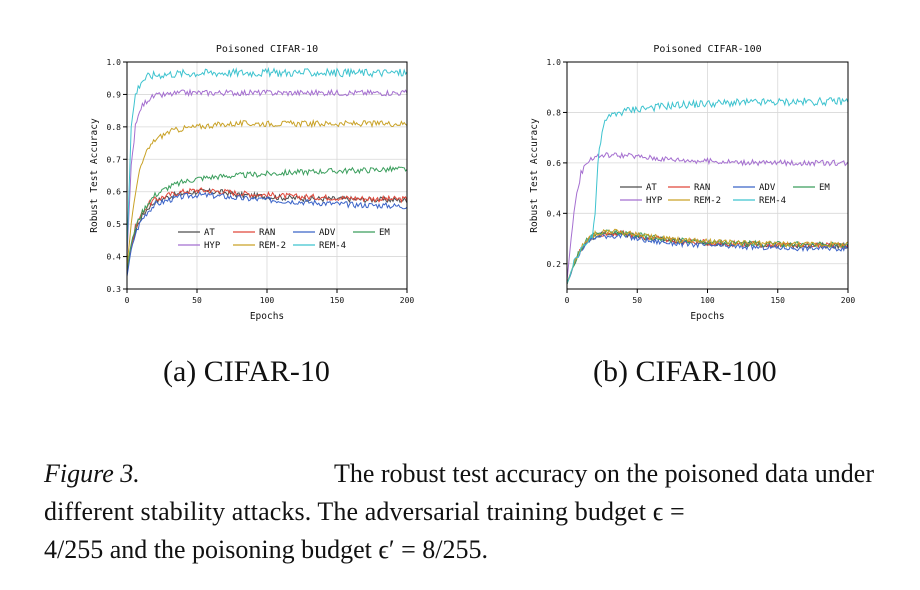  I want to click on chart-title: Poisoned CIFAR-100, so click(707, 49).